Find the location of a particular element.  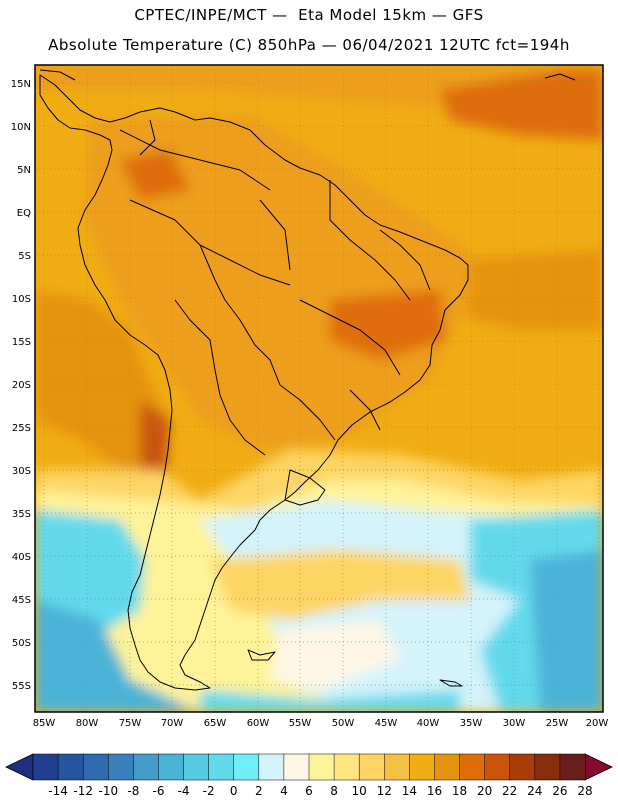

lon-label: 60W is located at coordinates (258, 723).